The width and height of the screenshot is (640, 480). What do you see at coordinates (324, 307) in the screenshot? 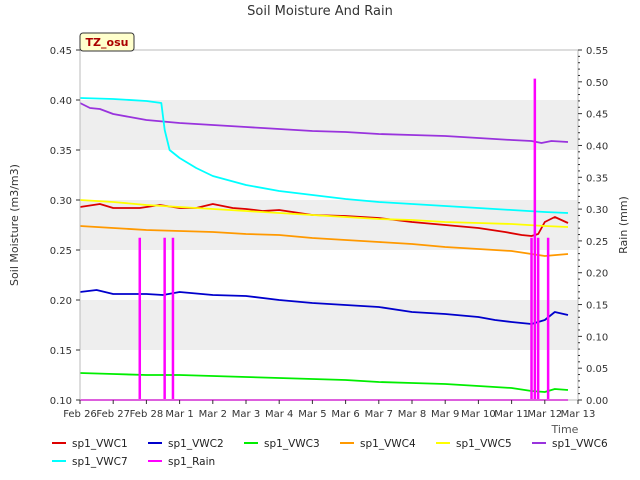
I see `series-sp1-vwc2-line` at bounding box center [324, 307].